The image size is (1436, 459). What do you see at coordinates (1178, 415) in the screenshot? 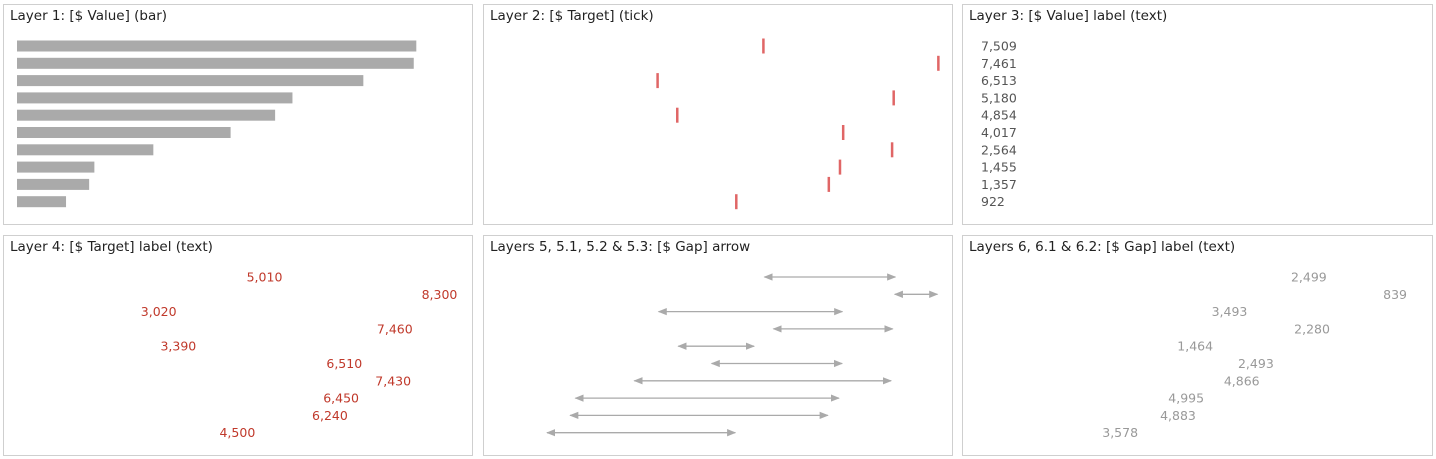
I see `gap-label: 4,883` at bounding box center [1178, 415].